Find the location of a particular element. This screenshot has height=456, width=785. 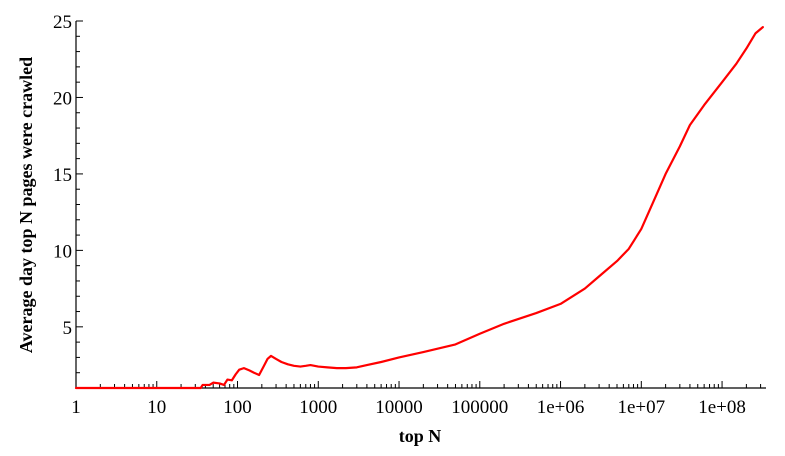

y-tick-label: 25 is located at coordinates (62, 22).